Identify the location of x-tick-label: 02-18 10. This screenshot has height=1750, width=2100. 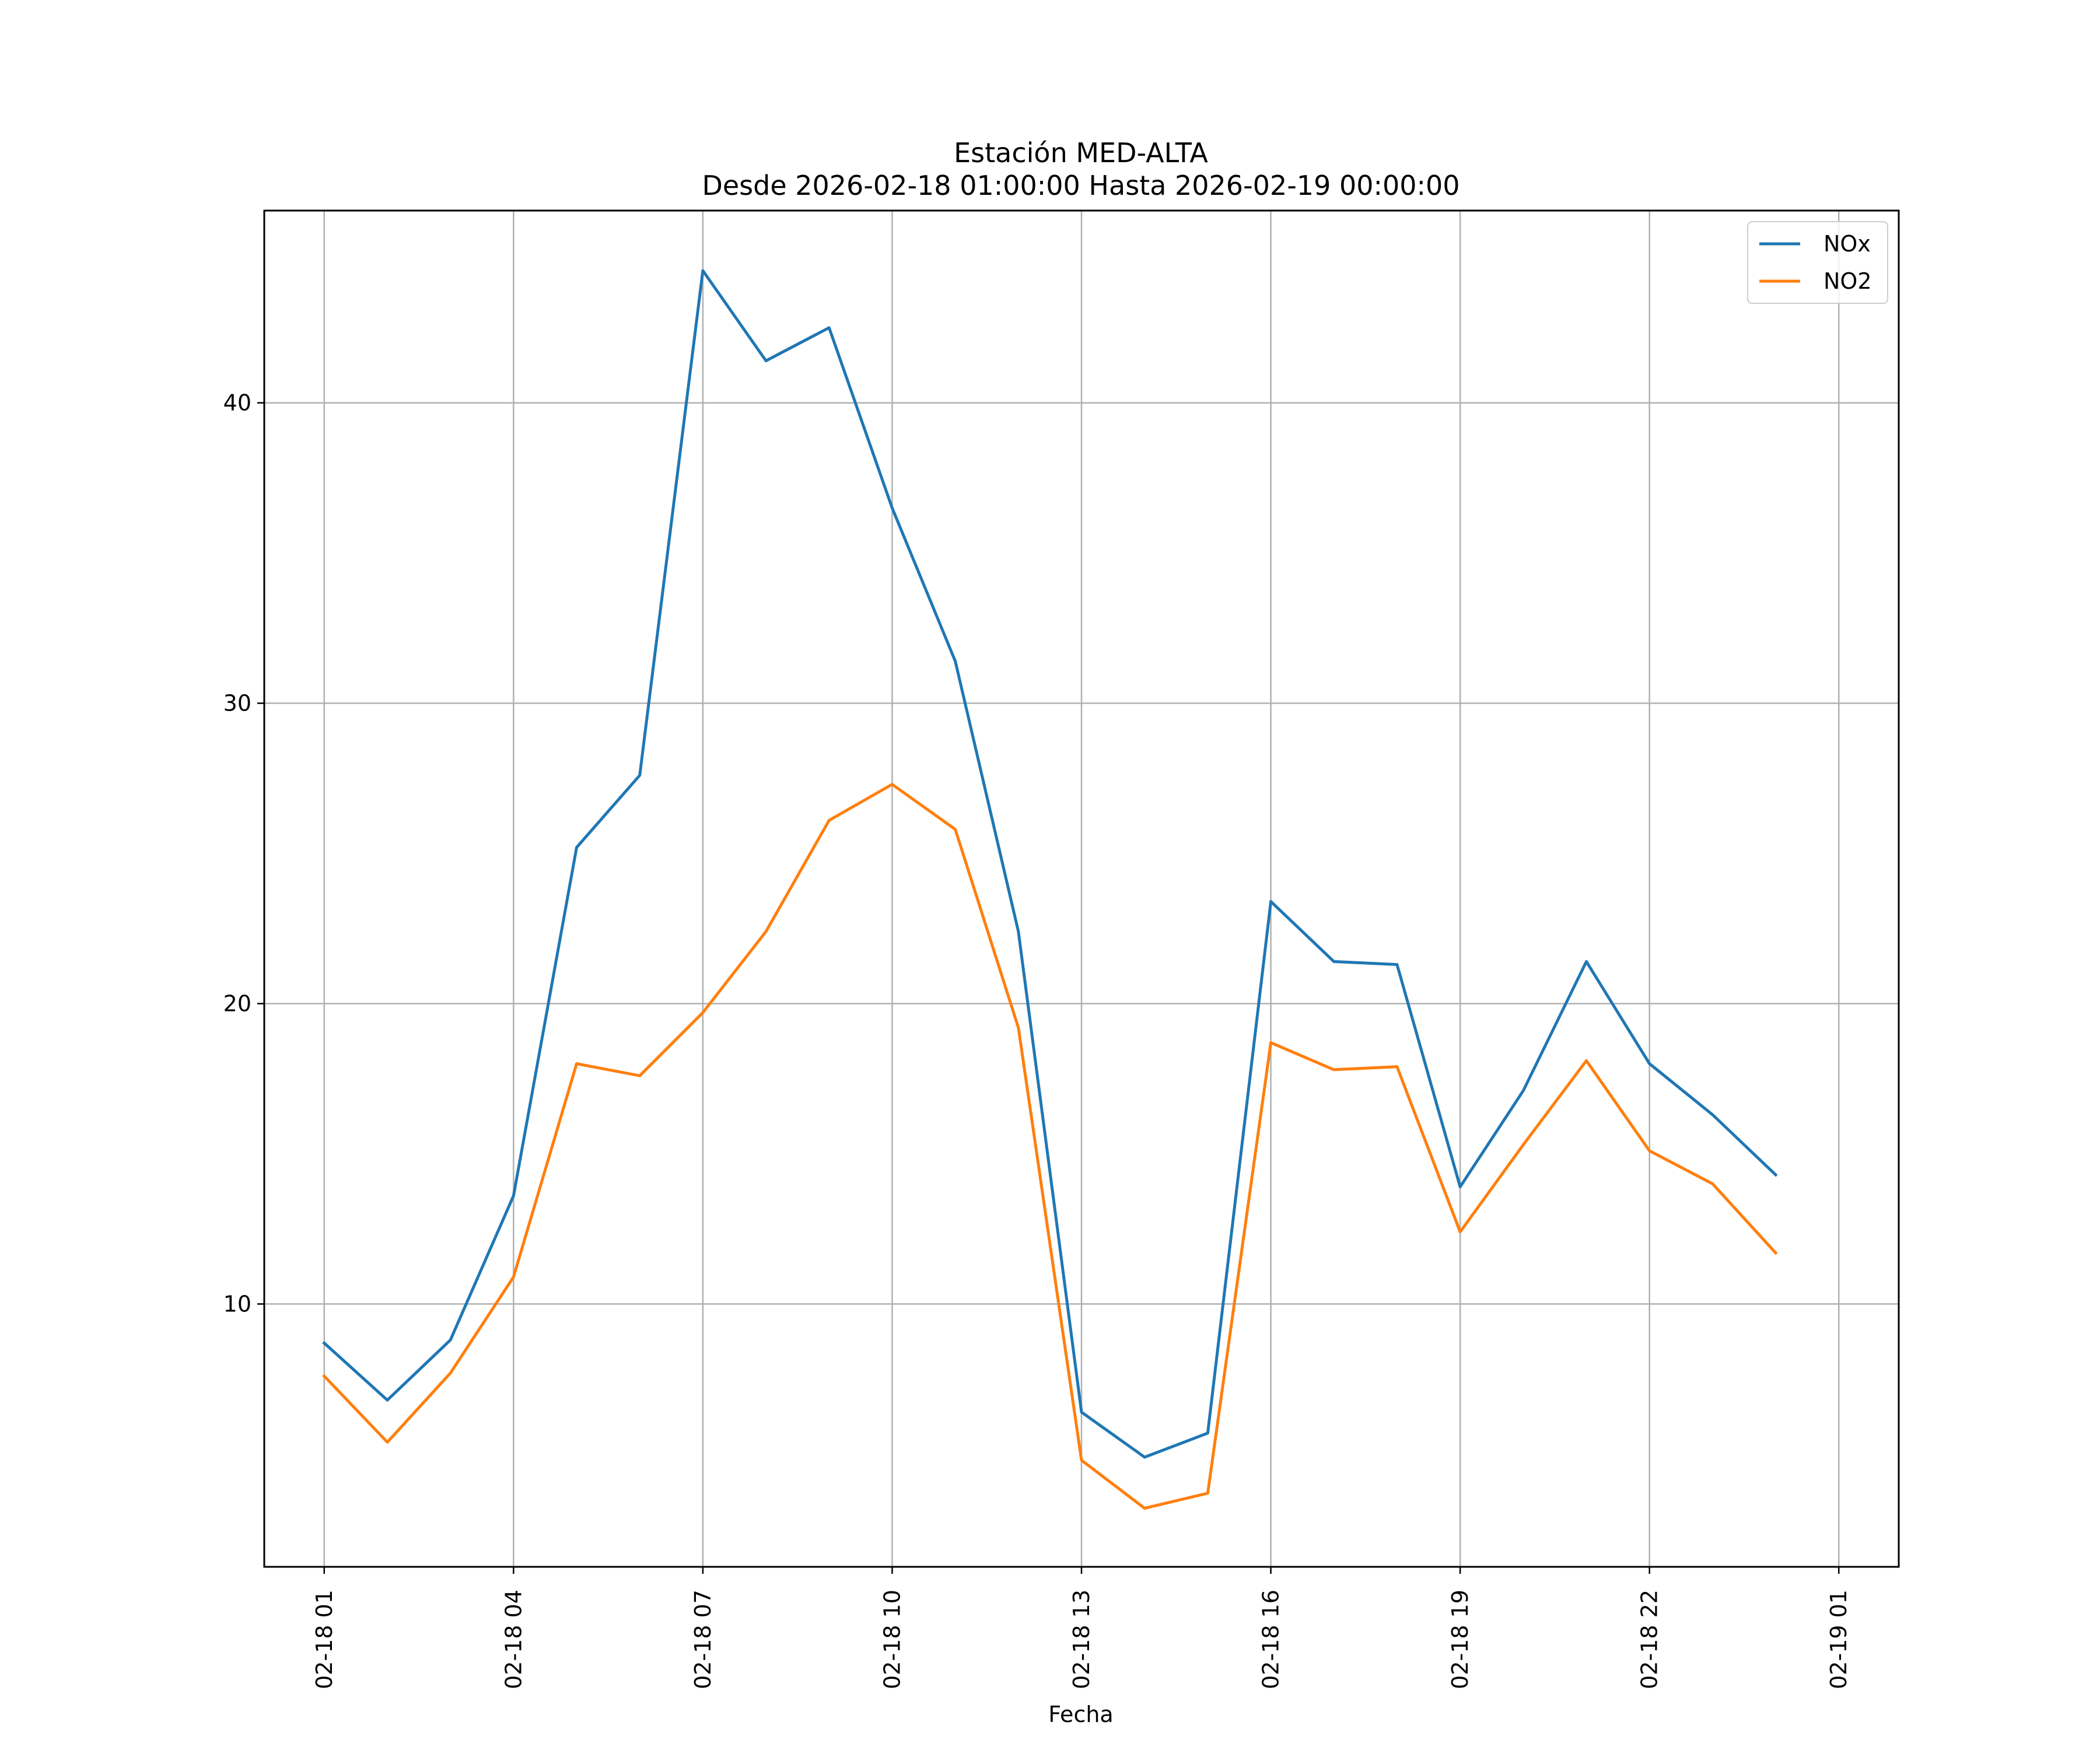
(892, 1639).